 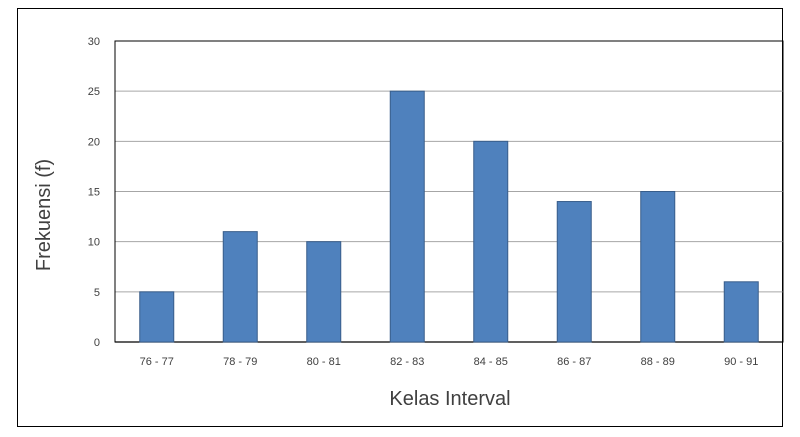 What do you see at coordinates (94, 42) in the screenshot?
I see `y-tick-label: 30` at bounding box center [94, 42].